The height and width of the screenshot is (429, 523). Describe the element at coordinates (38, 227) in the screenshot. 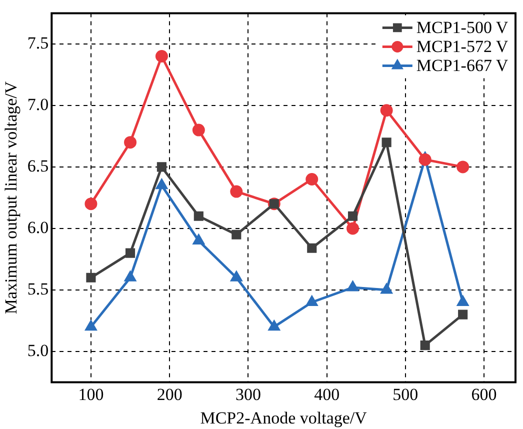

I see `y-tick-label: 6.0` at that location.